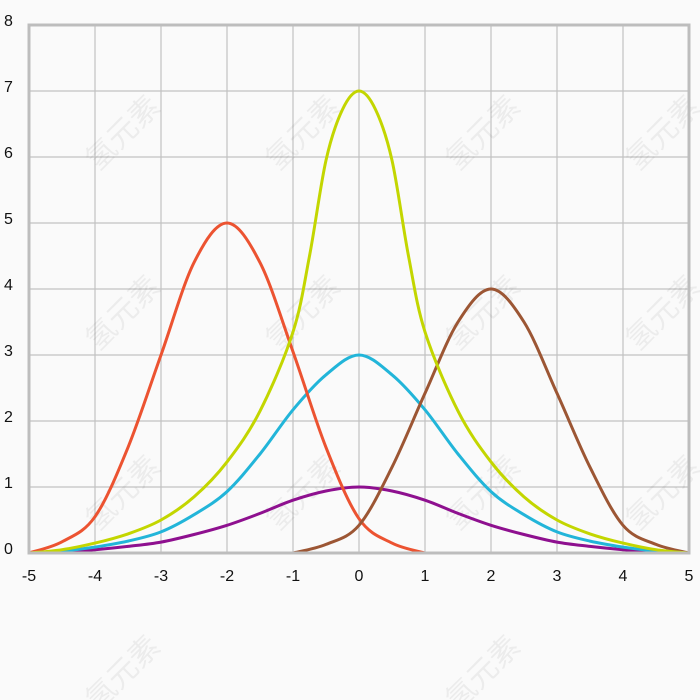 The image size is (700, 700). What do you see at coordinates (161, 576) in the screenshot?
I see `x-tick-label: -3` at bounding box center [161, 576].